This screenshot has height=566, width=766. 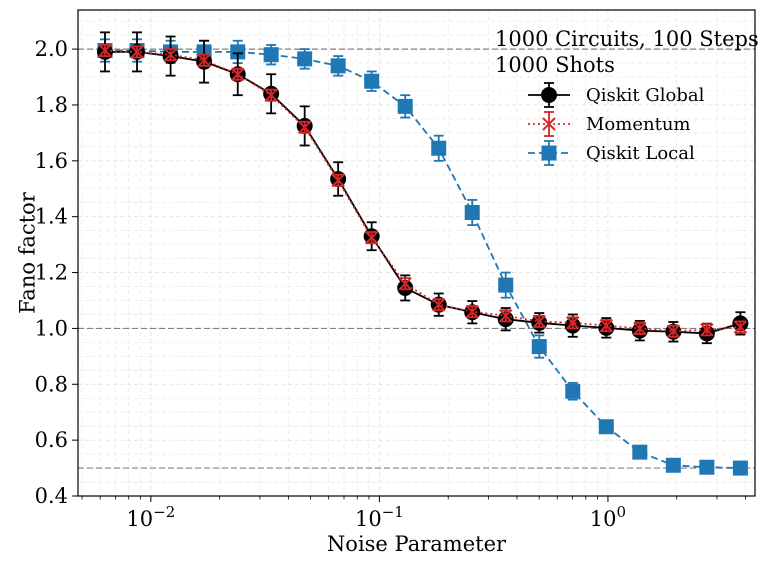 What do you see at coordinates (27, 252) in the screenshot?
I see `y-axis-label: Fano factor` at bounding box center [27, 252].